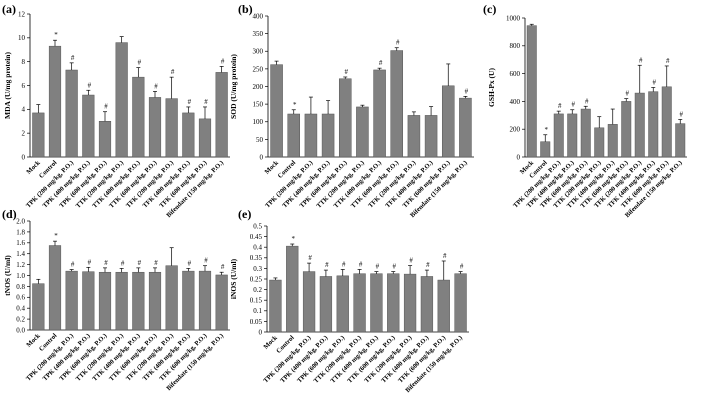  Describe the element at coordinates (20, 330) in the screenshot. I see `y-tick-label: 0.0` at that location.